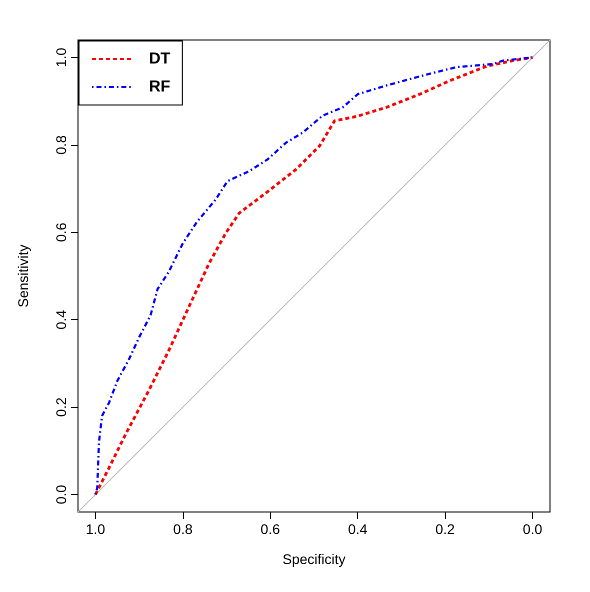 The height and width of the screenshot is (592, 590). What do you see at coordinates (23, 276) in the screenshot?
I see `y-axis-title: Sensitivity` at bounding box center [23, 276].